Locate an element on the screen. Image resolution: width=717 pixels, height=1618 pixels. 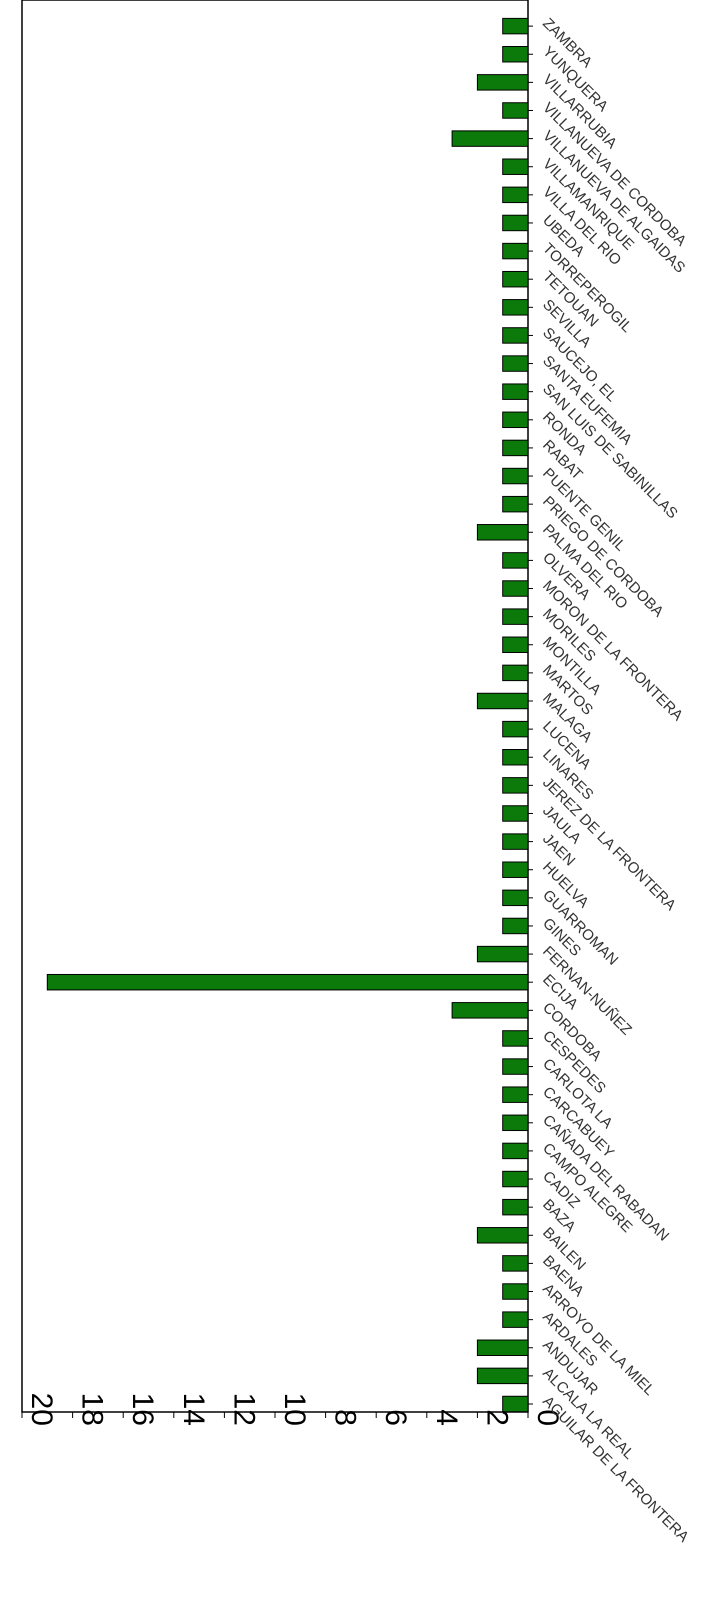
value-tick-label: 2 is located at coordinates (496, 1417).